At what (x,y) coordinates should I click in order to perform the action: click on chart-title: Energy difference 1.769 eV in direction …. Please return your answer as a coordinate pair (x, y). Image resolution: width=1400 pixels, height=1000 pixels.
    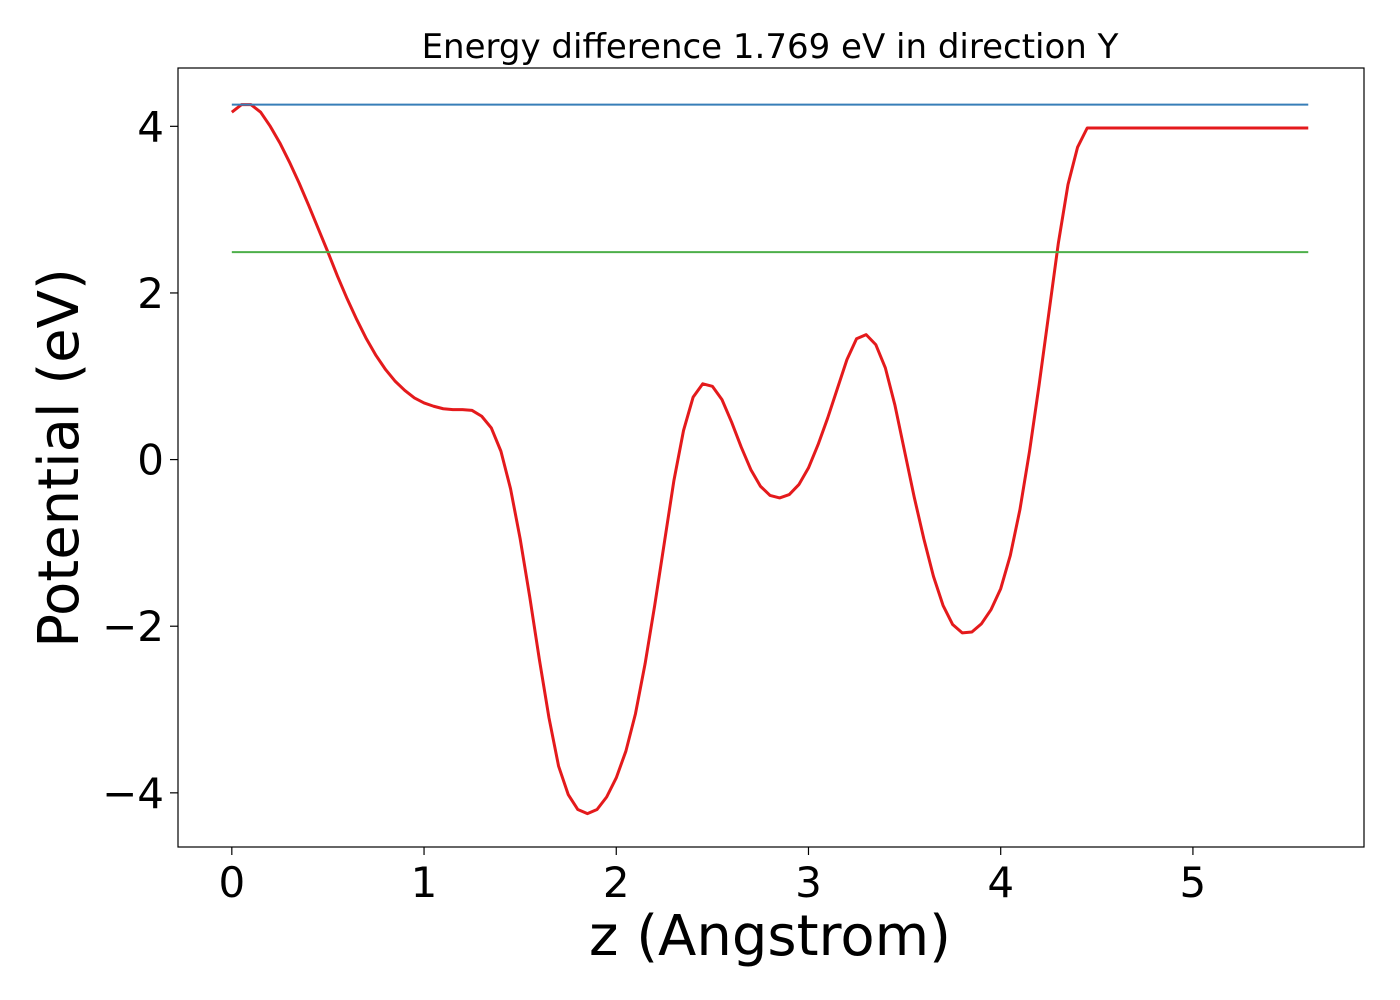
    Looking at the image, I should click on (770, 47).